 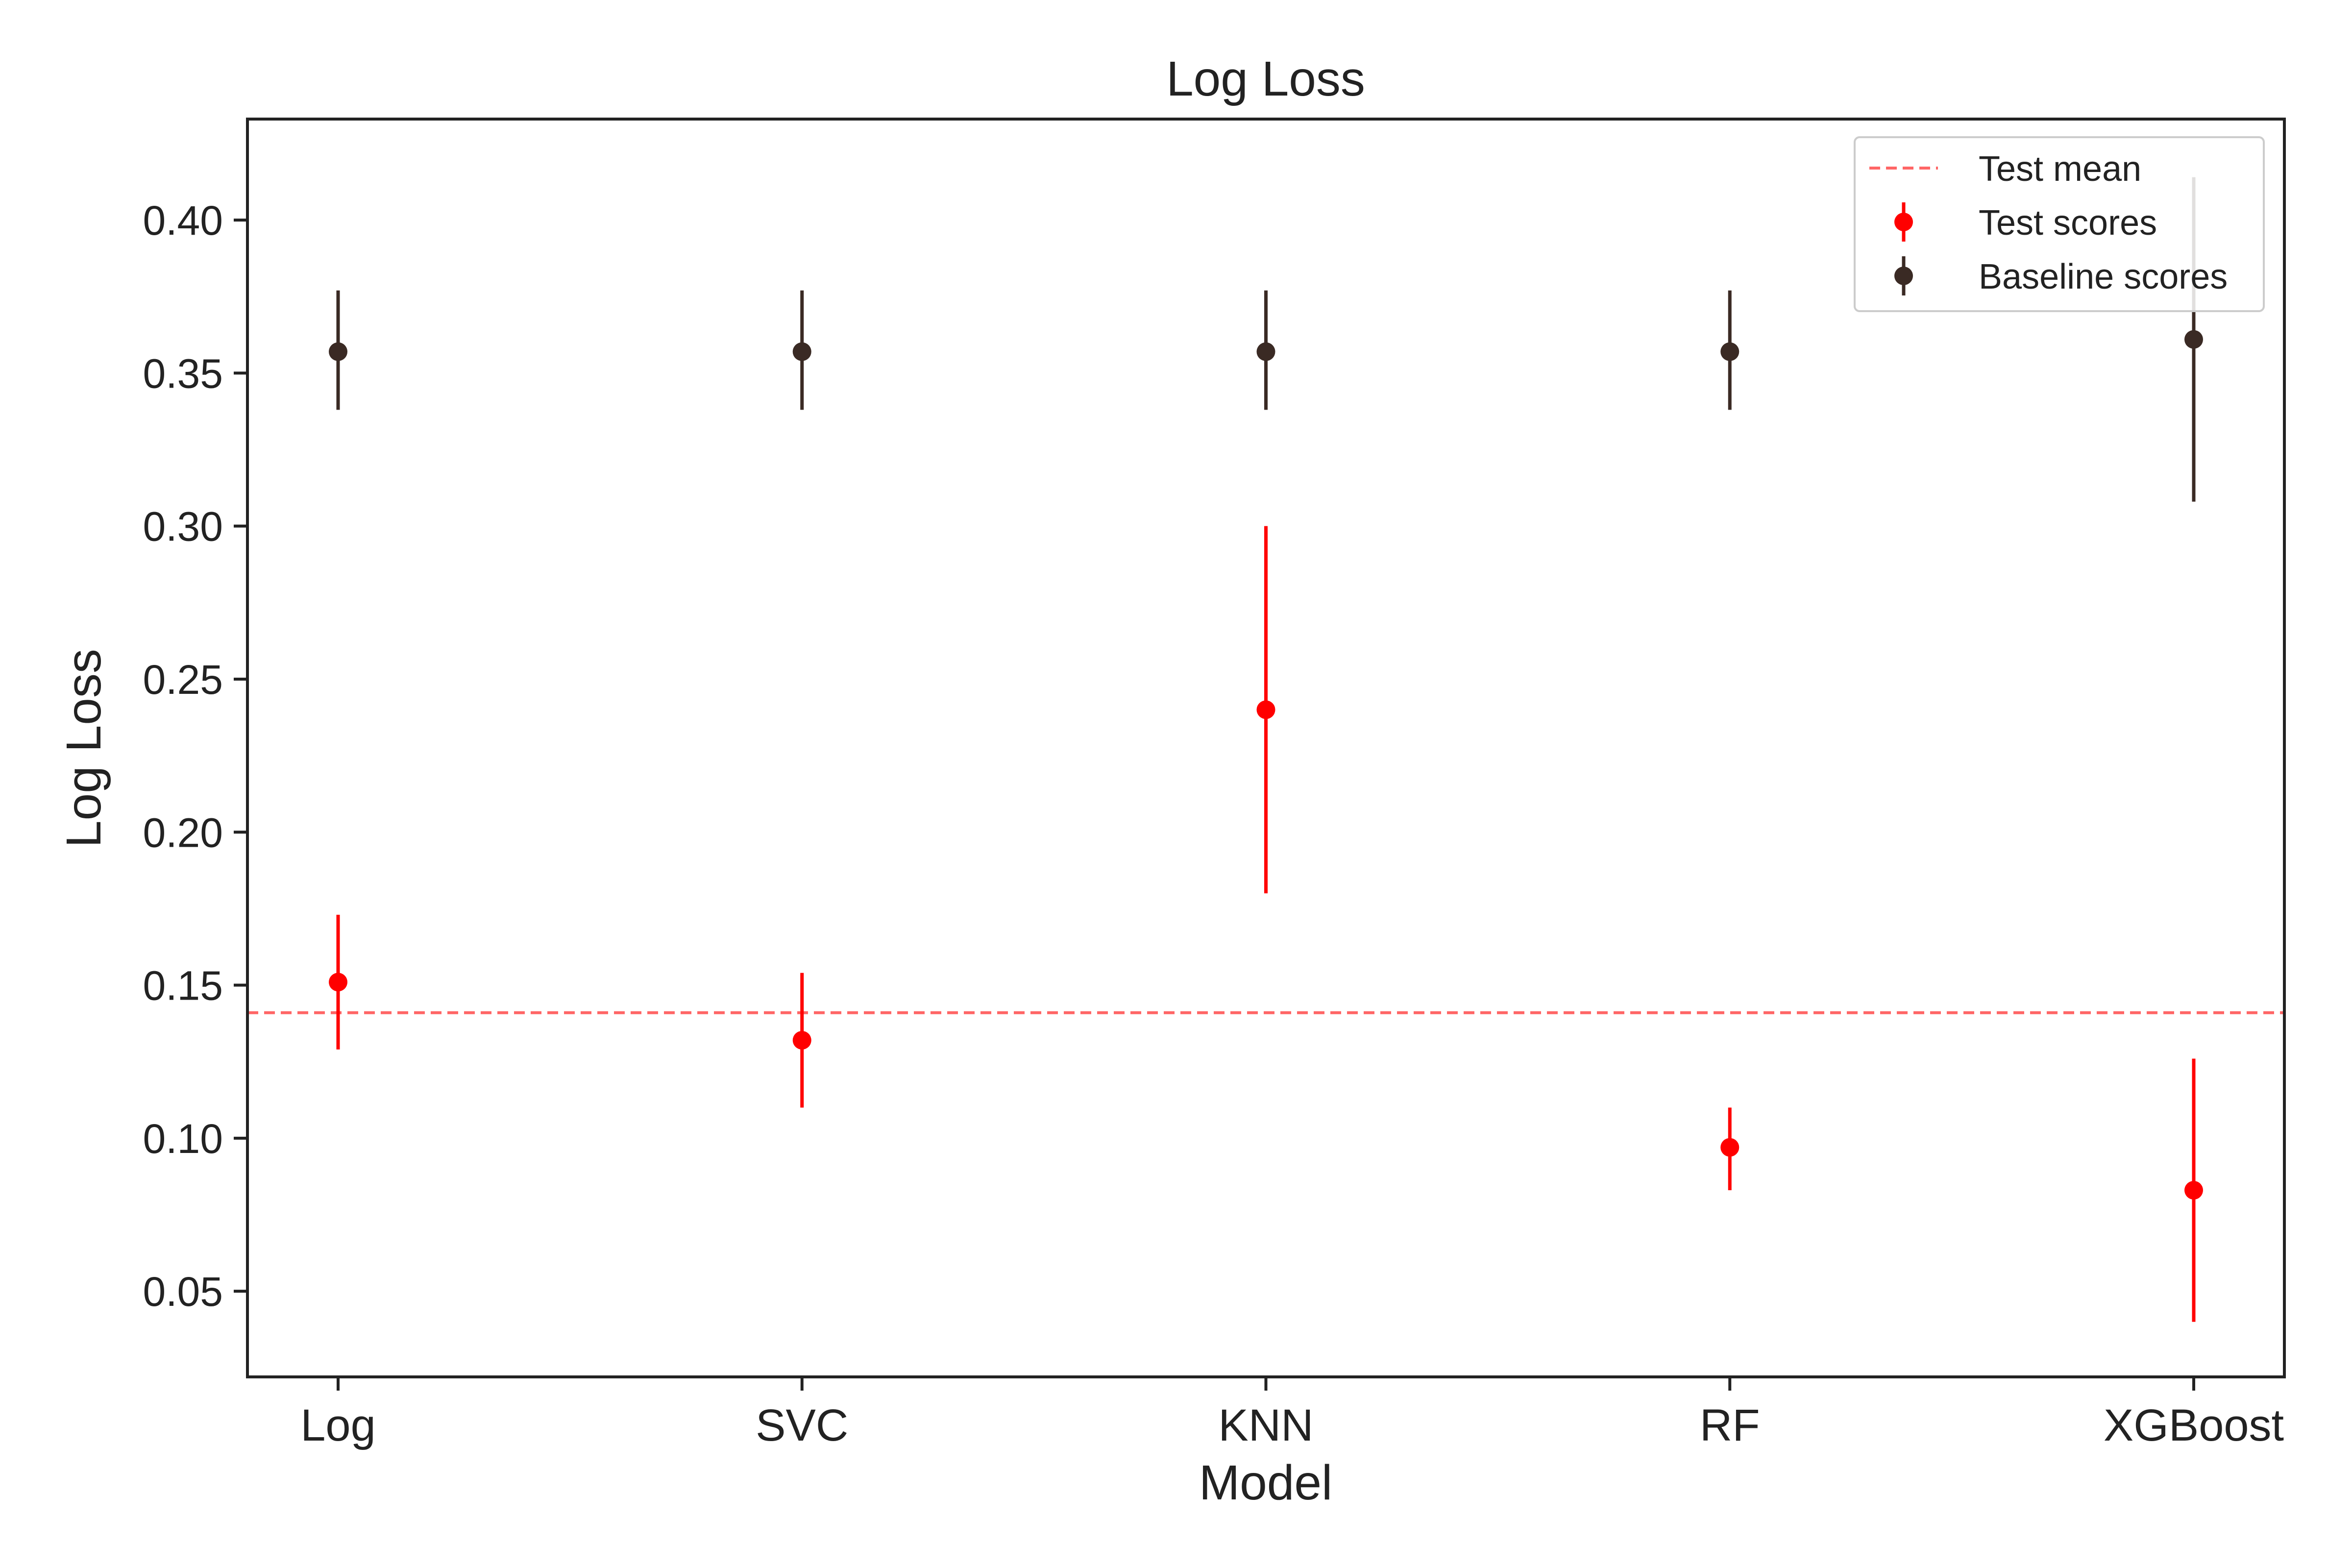 I want to click on x-tick-label: KNN, so click(x=1265, y=1425).